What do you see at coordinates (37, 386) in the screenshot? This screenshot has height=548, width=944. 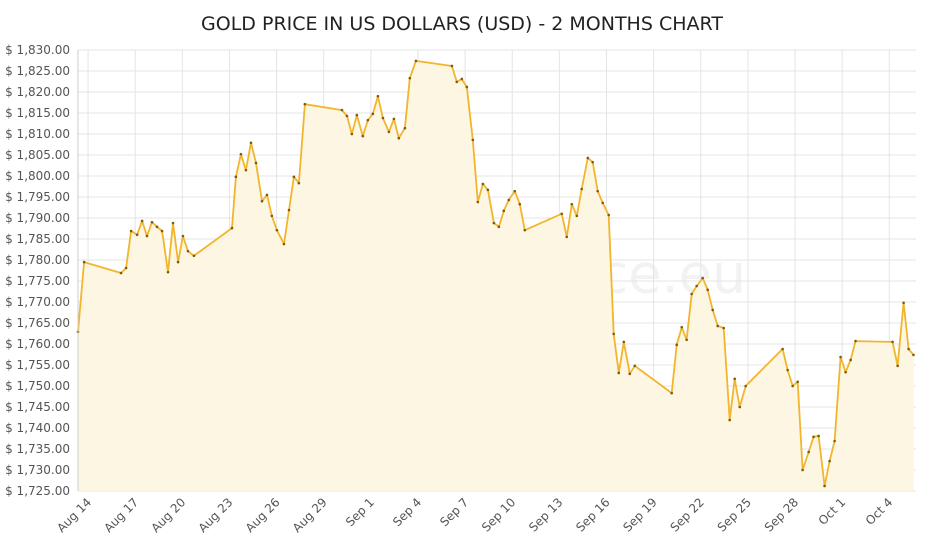 I see `y-tick-label: $ 1,750.00` at bounding box center [37, 386].